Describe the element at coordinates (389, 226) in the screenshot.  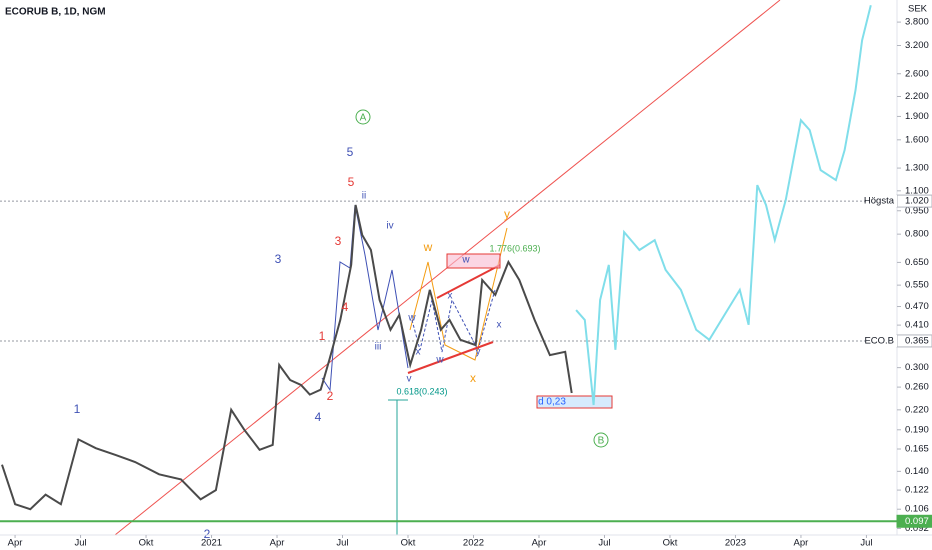
I see `annotation: iv` at that location.